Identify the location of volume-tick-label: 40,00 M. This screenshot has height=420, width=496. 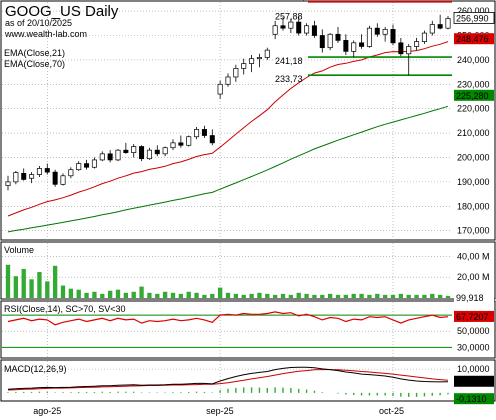
(473, 256).